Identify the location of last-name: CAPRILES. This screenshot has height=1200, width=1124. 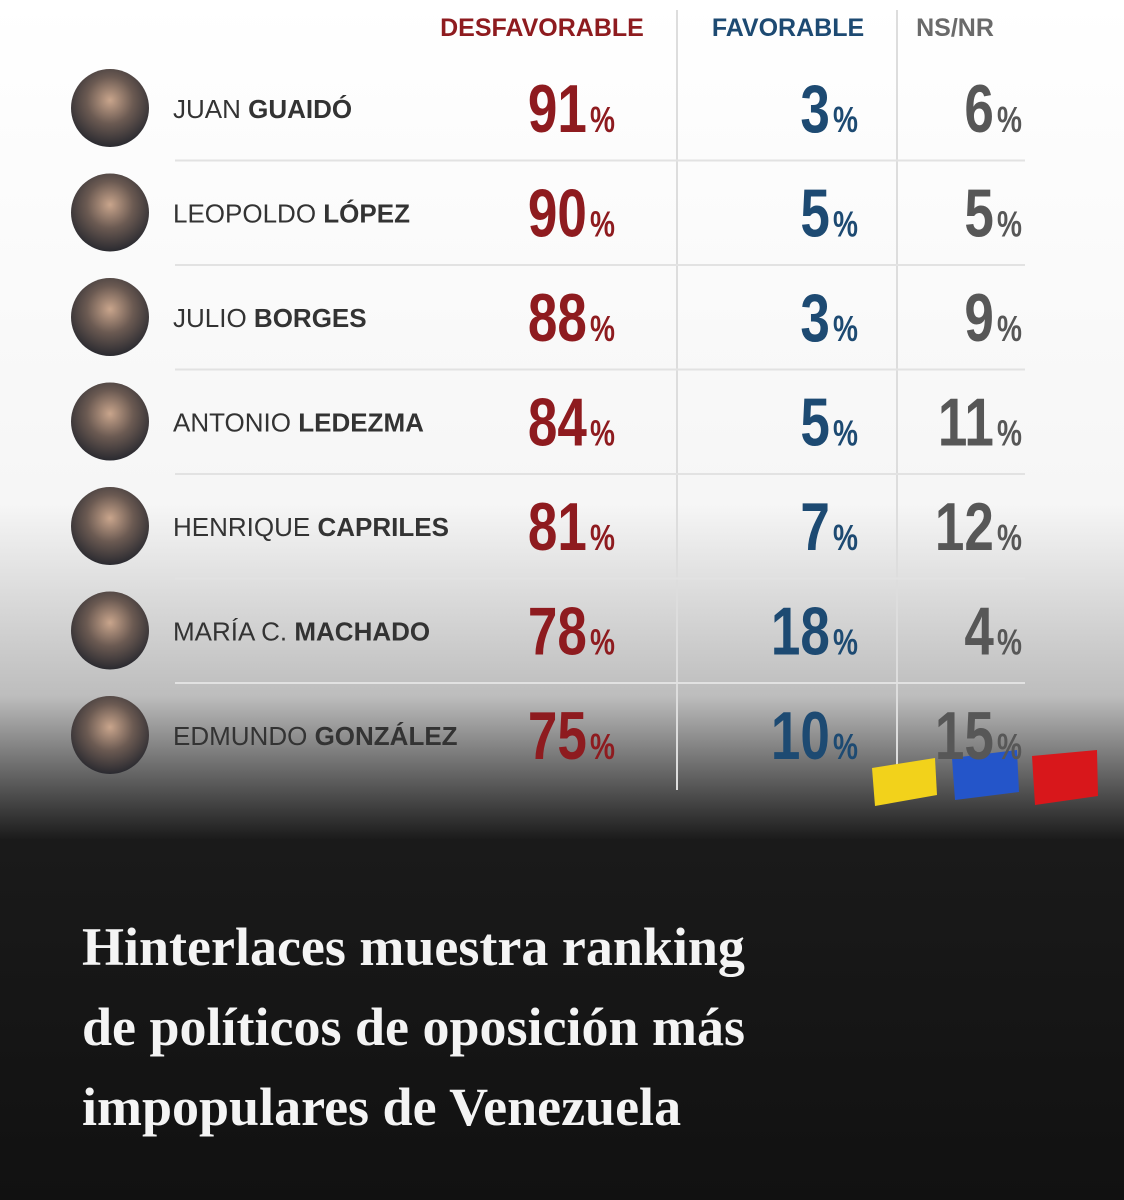
(382, 527).